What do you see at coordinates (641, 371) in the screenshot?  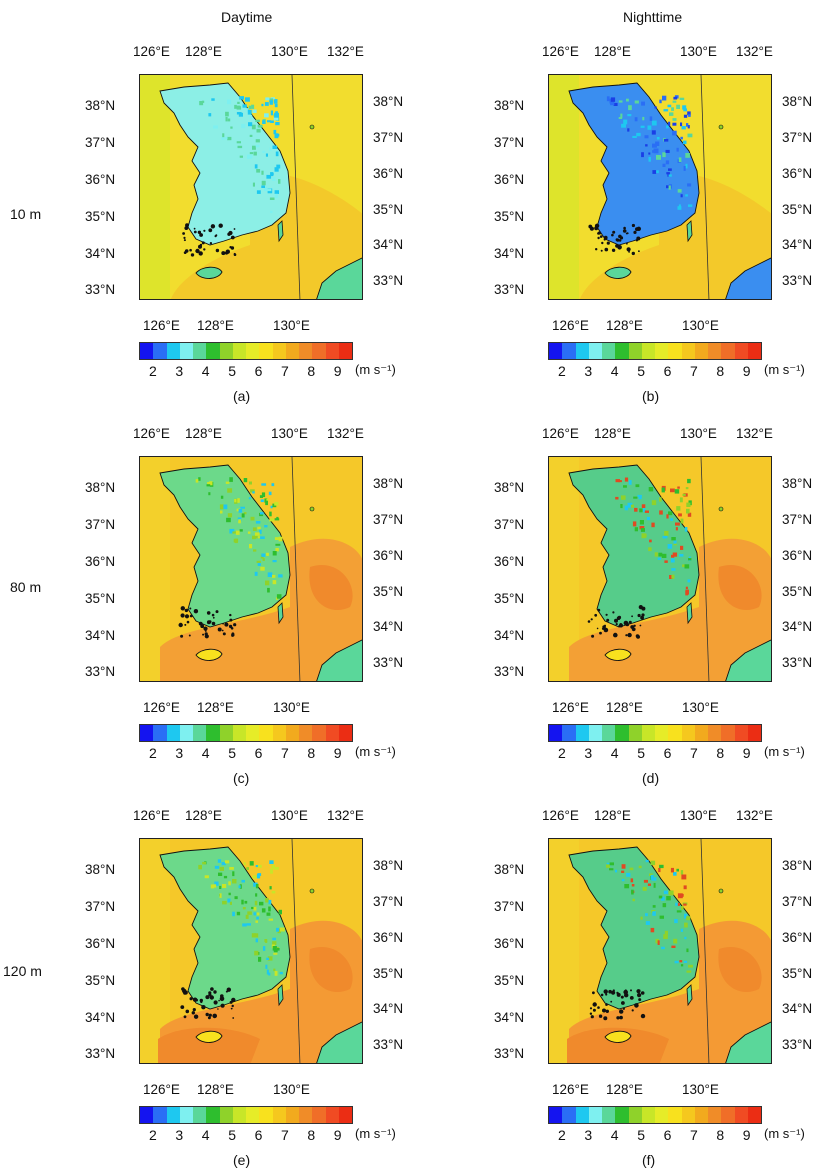 I see `colorbar-label: 5` at bounding box center [641, 371].